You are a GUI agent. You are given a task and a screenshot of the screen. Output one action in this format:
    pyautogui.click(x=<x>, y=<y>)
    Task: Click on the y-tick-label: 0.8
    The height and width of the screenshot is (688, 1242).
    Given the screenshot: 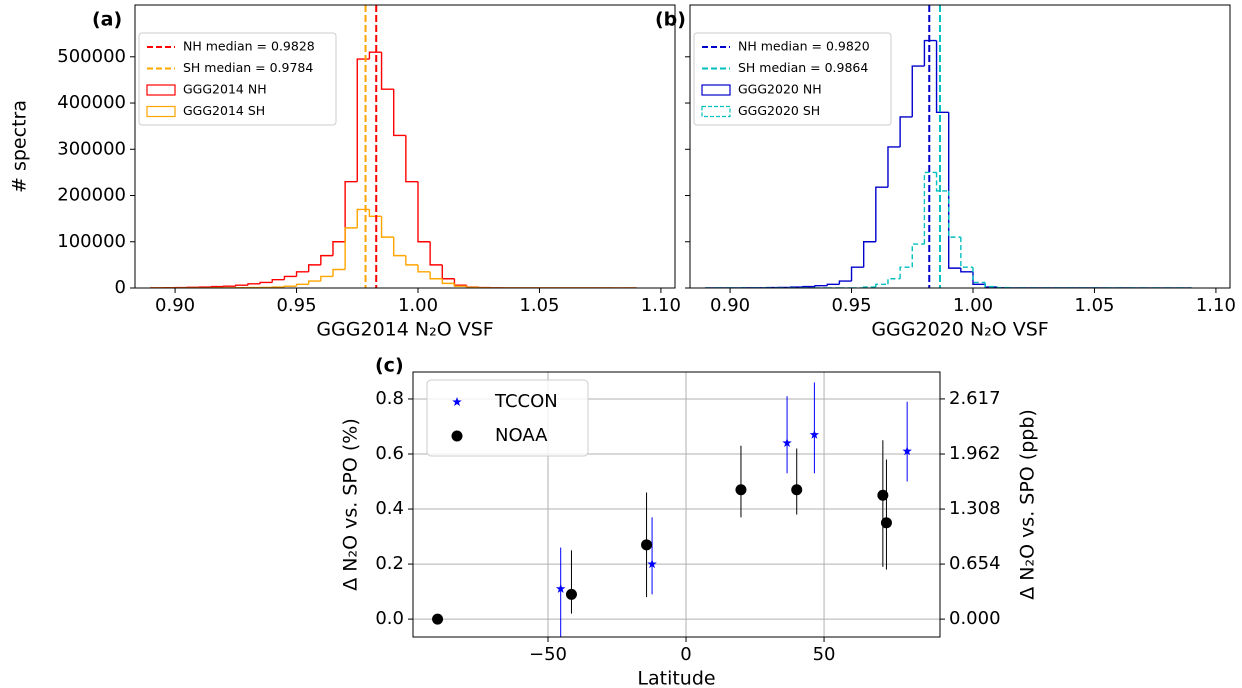 What is the action you would take?
    pyautogui.click(x=389, y=398)
    